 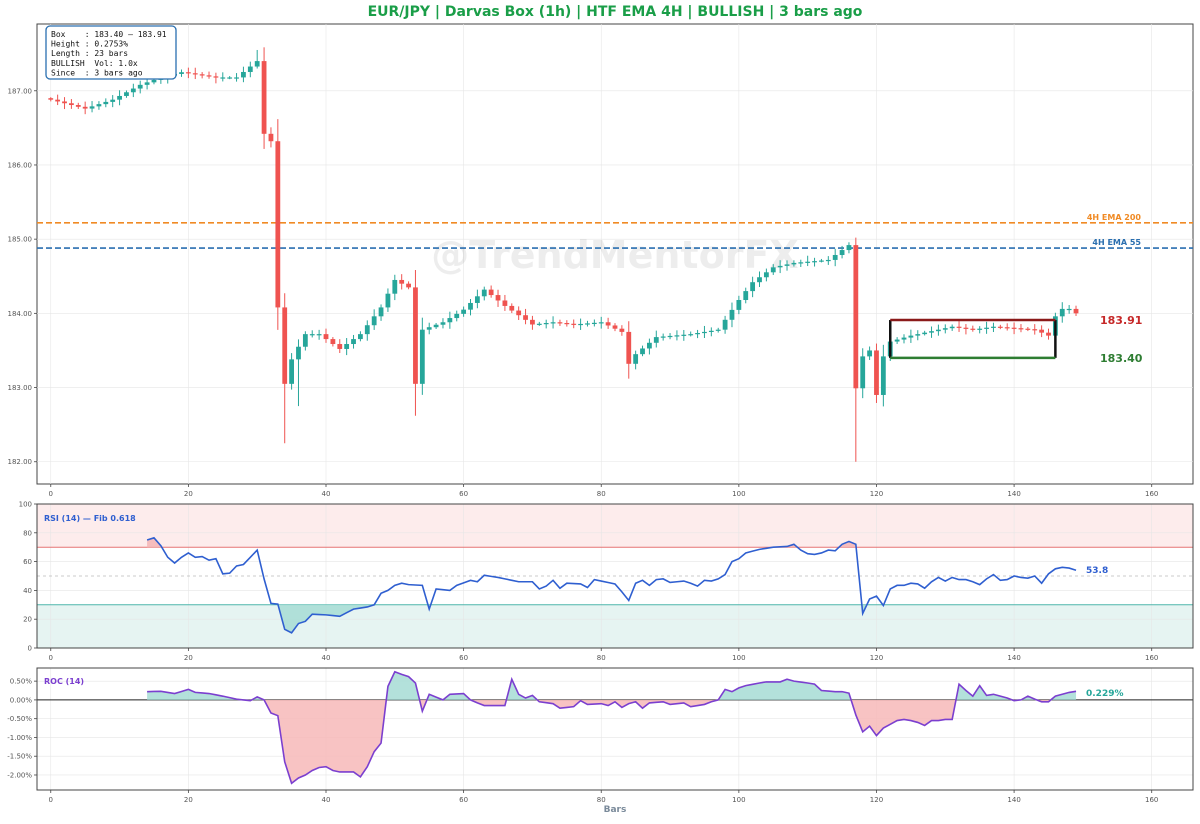 What do you see at coordinates (20, 165) in the screenshot?
I see `y-tick-label: 186.00` at bounding box center [20, 165].